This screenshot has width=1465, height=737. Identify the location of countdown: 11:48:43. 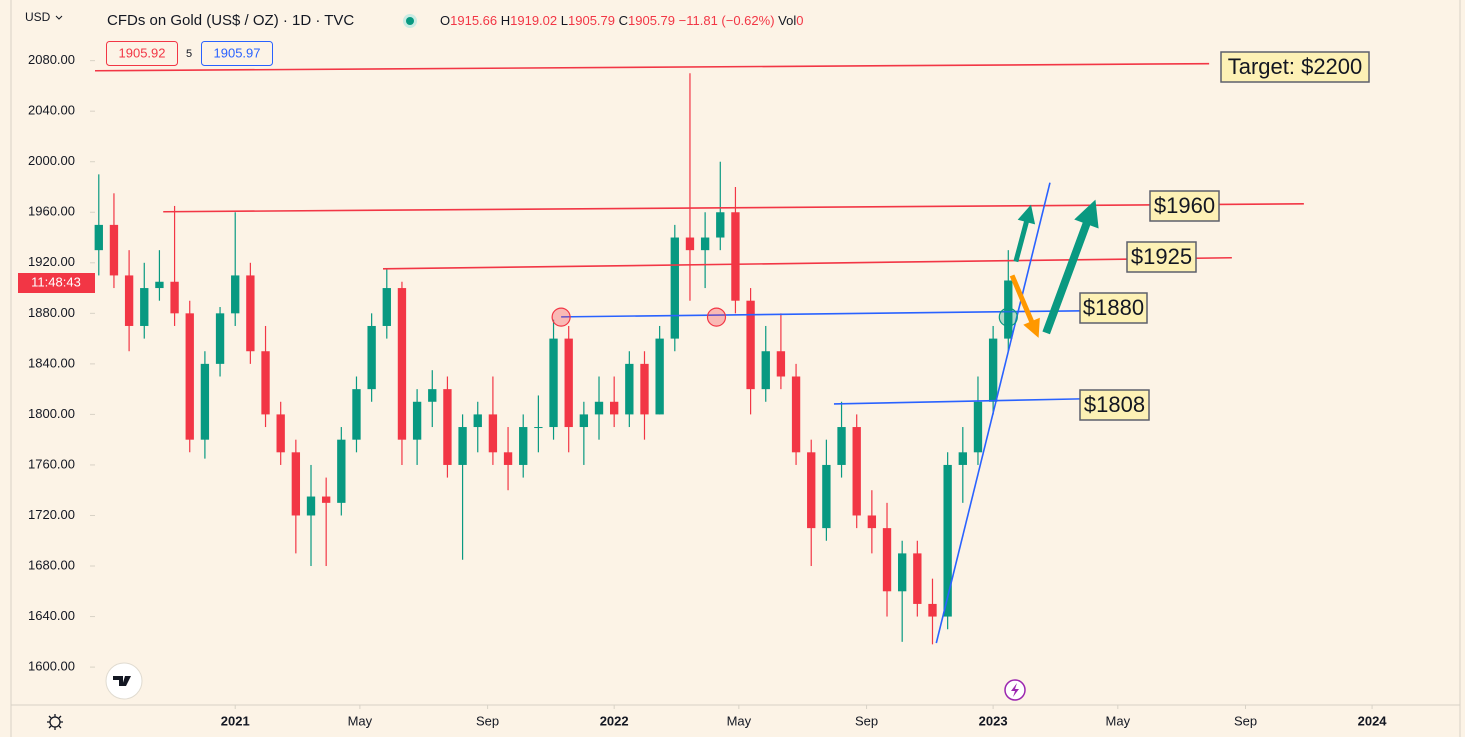
(56, 281).